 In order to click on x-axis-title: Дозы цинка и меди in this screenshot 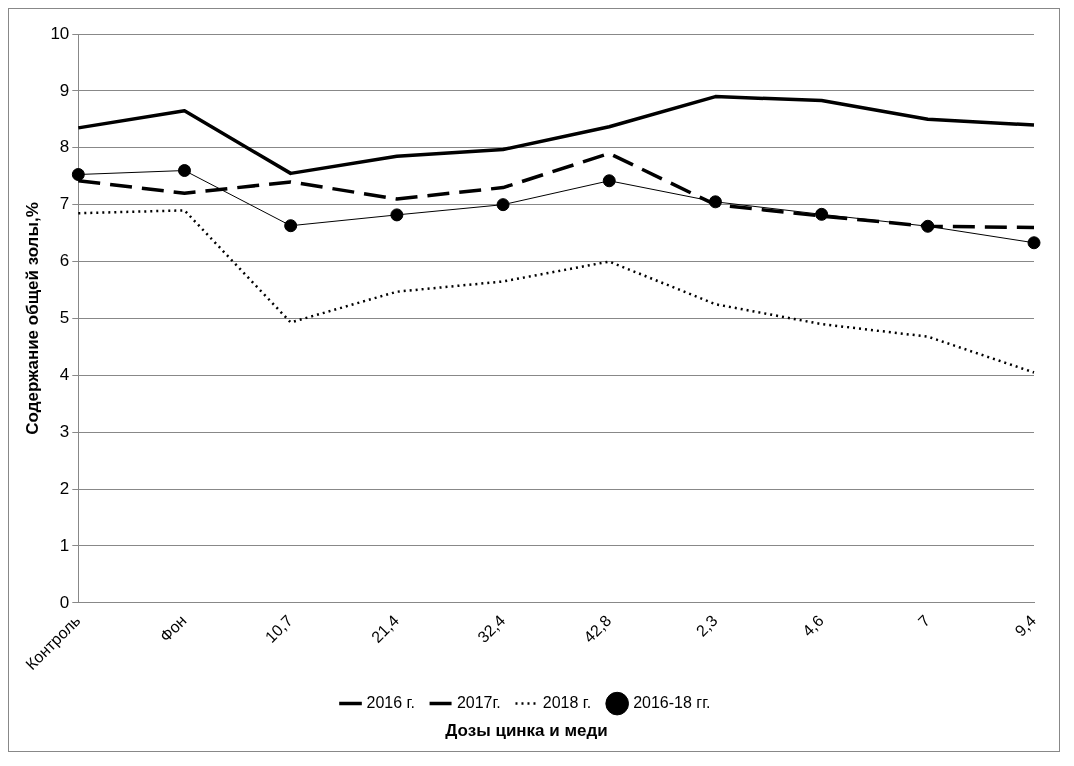, I will do `click(526, 731)`.